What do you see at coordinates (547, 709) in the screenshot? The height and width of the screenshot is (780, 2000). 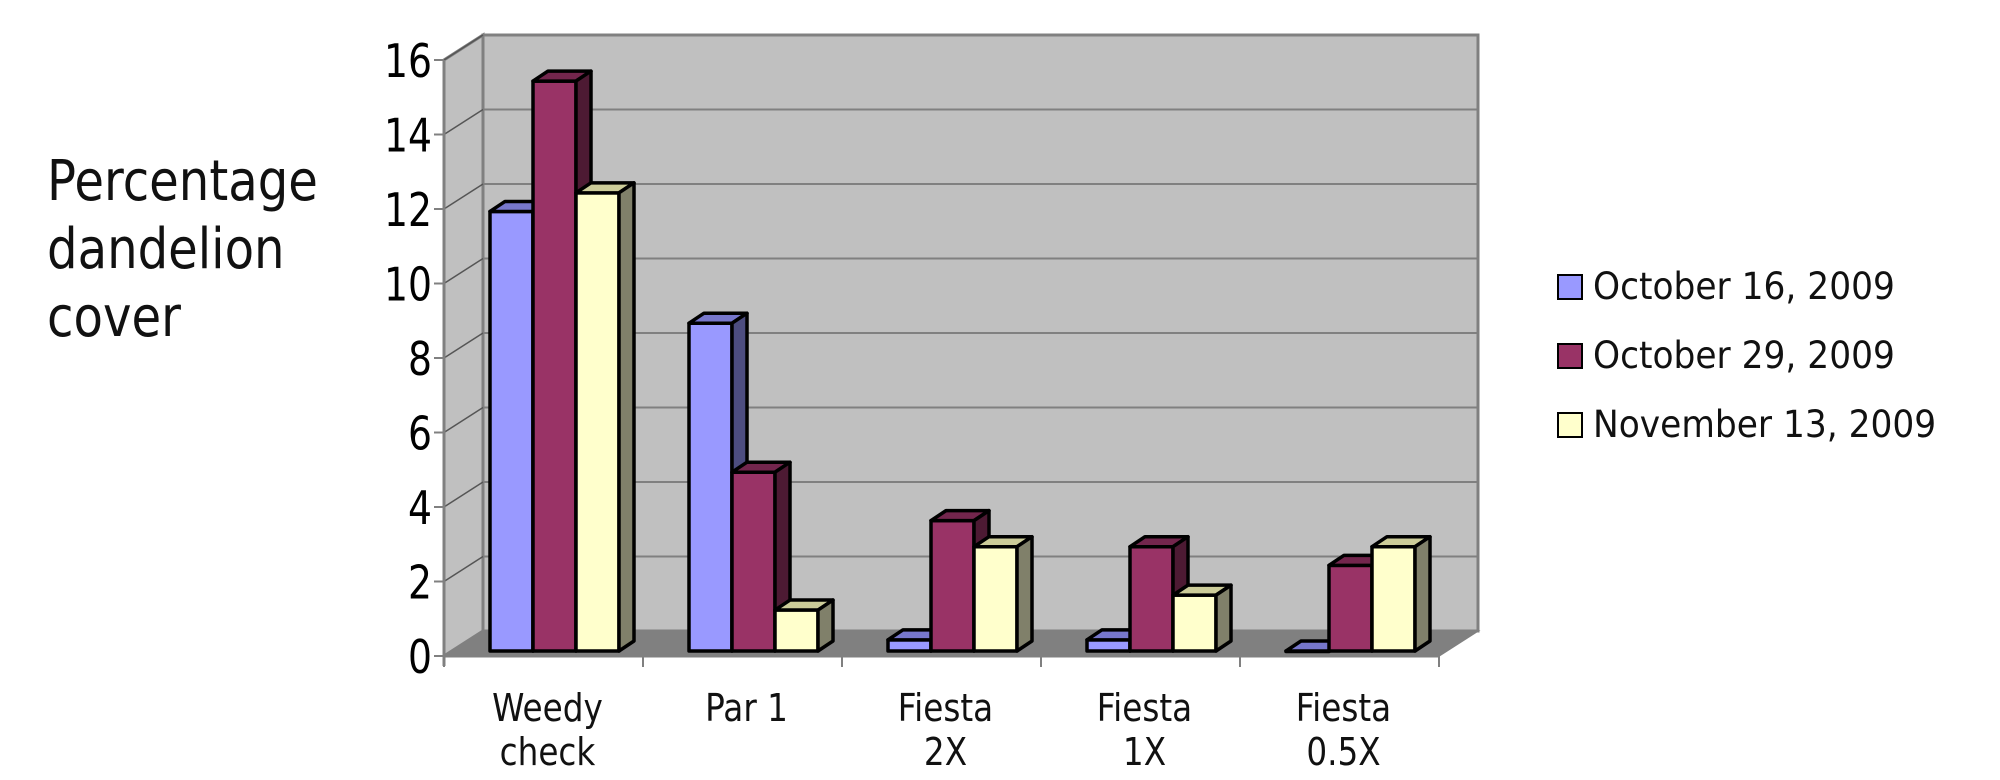 I see `x-category-label: Weedy` at bounding box center [547, 709].